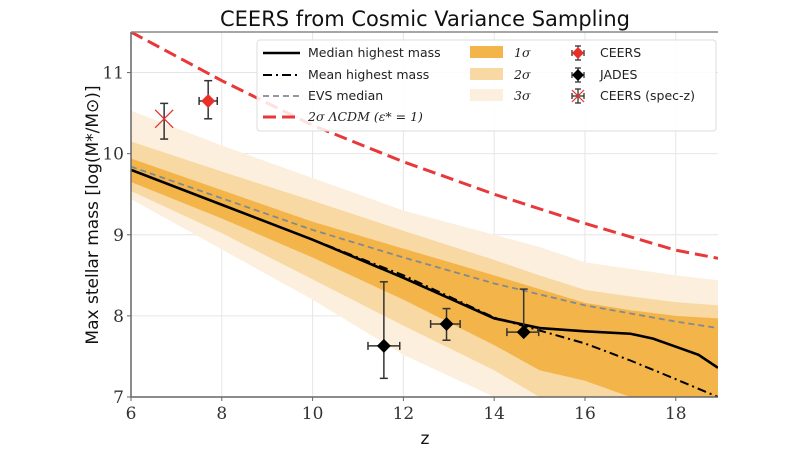 The image size is (808, 455). I want to click on legend-label-median: Median highest mass, so click(374, 52).